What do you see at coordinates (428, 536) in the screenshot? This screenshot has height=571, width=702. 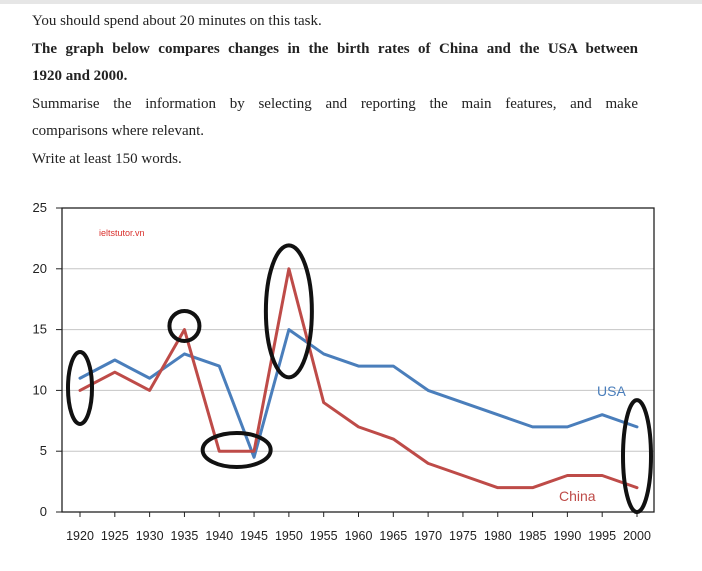 I see `x-tick-label-1970: 1970` at bounding box center [428, 536].